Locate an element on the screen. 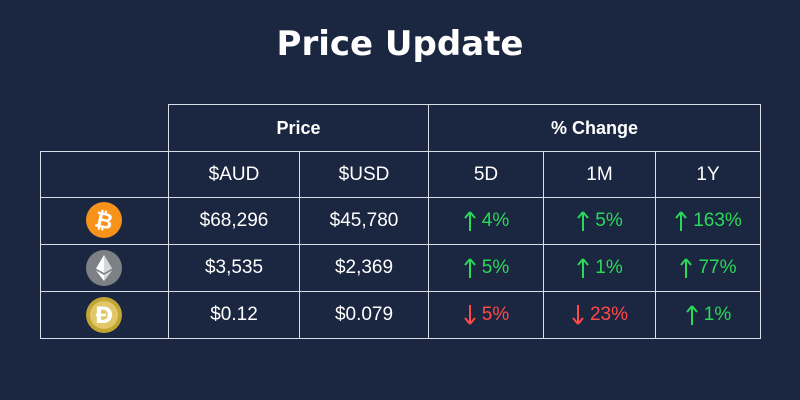 This screenshot has width=800, height=400. column-header-1m: 1M is located at coordinates (599, 174).